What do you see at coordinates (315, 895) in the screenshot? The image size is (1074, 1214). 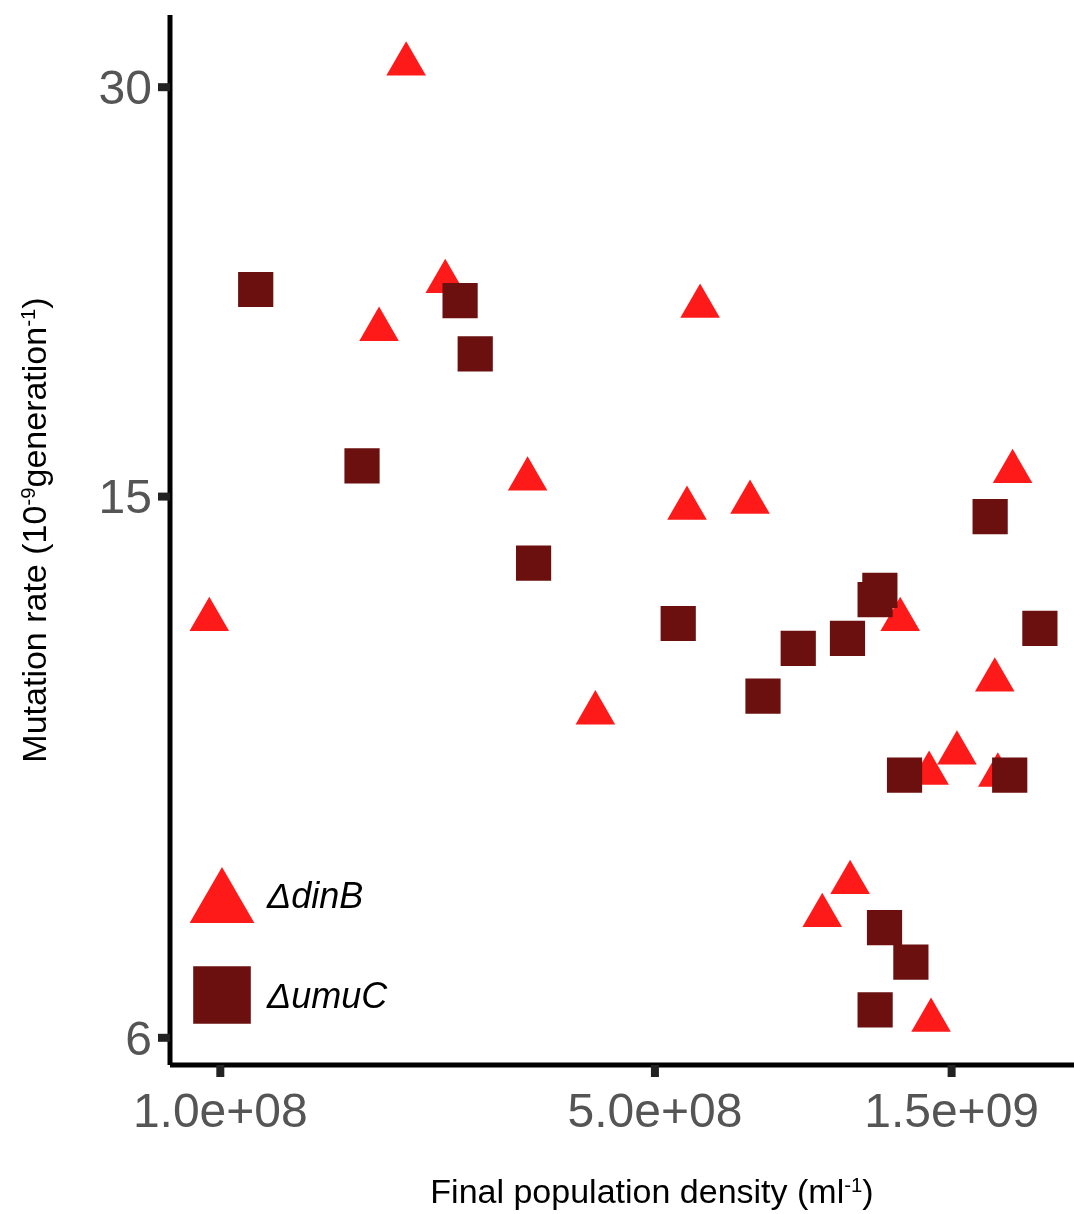 I see `legend-label: ΔdinB` at bounding box center [315, 895].